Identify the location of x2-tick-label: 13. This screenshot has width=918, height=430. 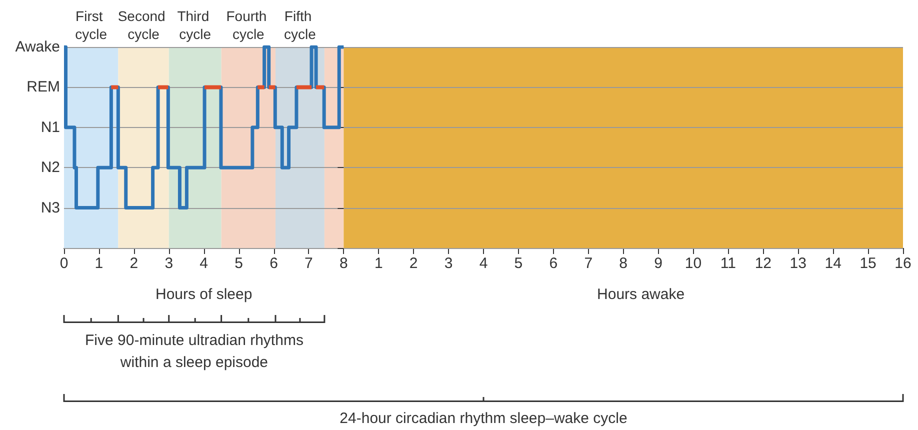
(798, 263).